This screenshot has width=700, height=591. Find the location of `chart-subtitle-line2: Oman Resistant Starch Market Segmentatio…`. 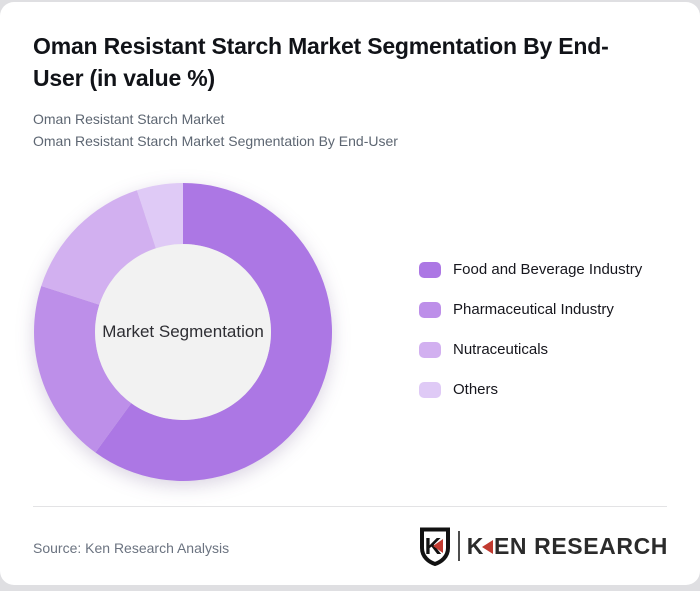

chart-subtitle-line2: Oman Resistant Starch Market Segmentatio… is located at coordinates (215, 140).